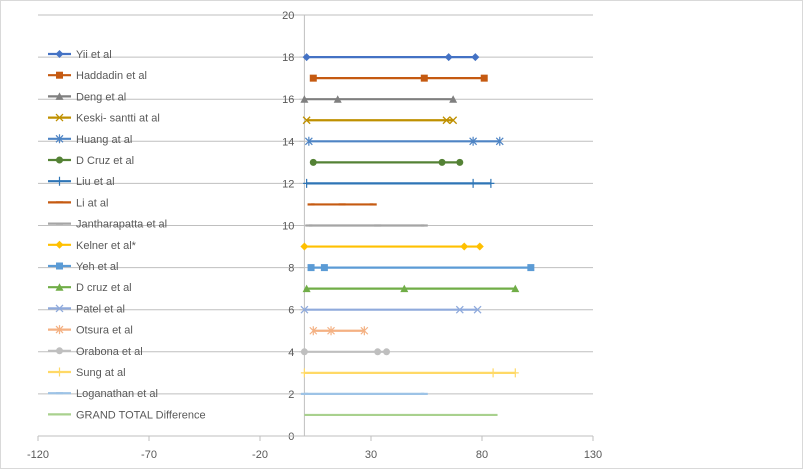  What do you see at coordinates (92, 203) in the screenshot?
I see `legend-label: Li at al` at bounding box center [92, 203].